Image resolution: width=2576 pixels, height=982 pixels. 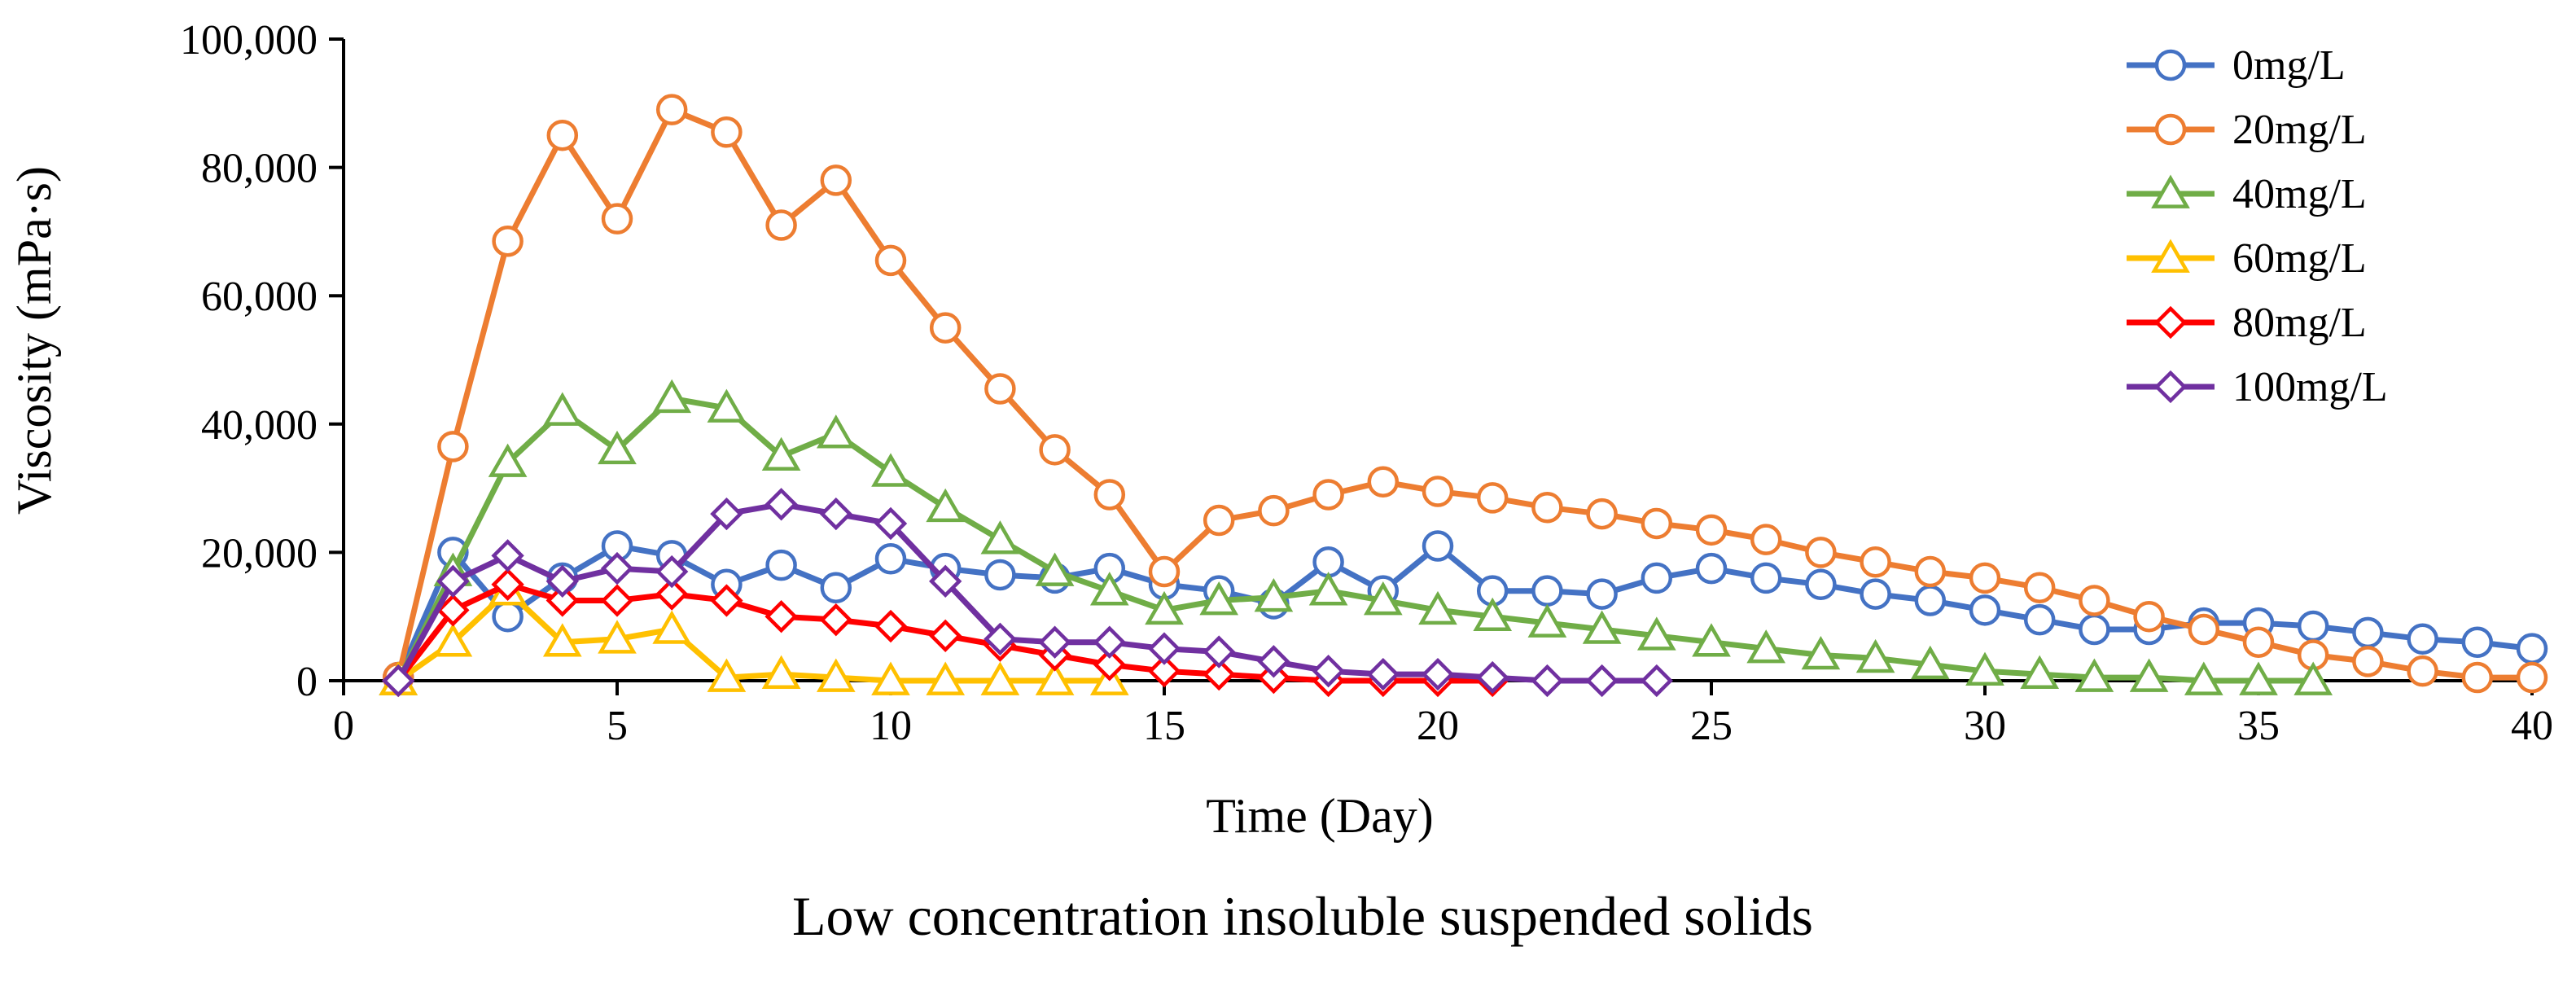 What do you see at coordinates (1164, 726) in the screenshot?
I see `x-tick-label: 15` at bounding box center [1164, 726].